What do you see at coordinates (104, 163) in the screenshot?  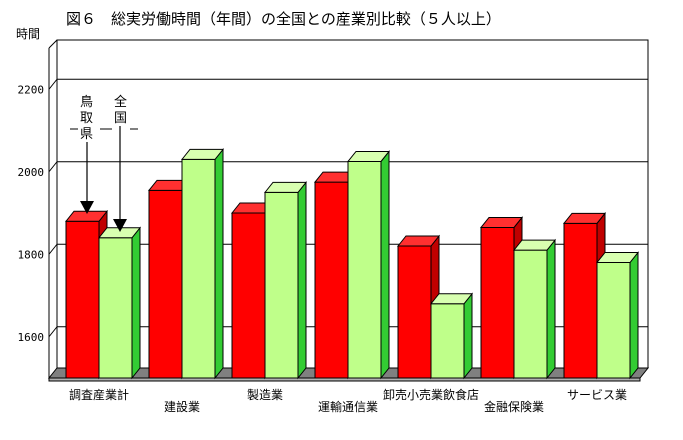 I see `series-annotations: 鳥 取 県 全 国` at bounding box center [104, 163].